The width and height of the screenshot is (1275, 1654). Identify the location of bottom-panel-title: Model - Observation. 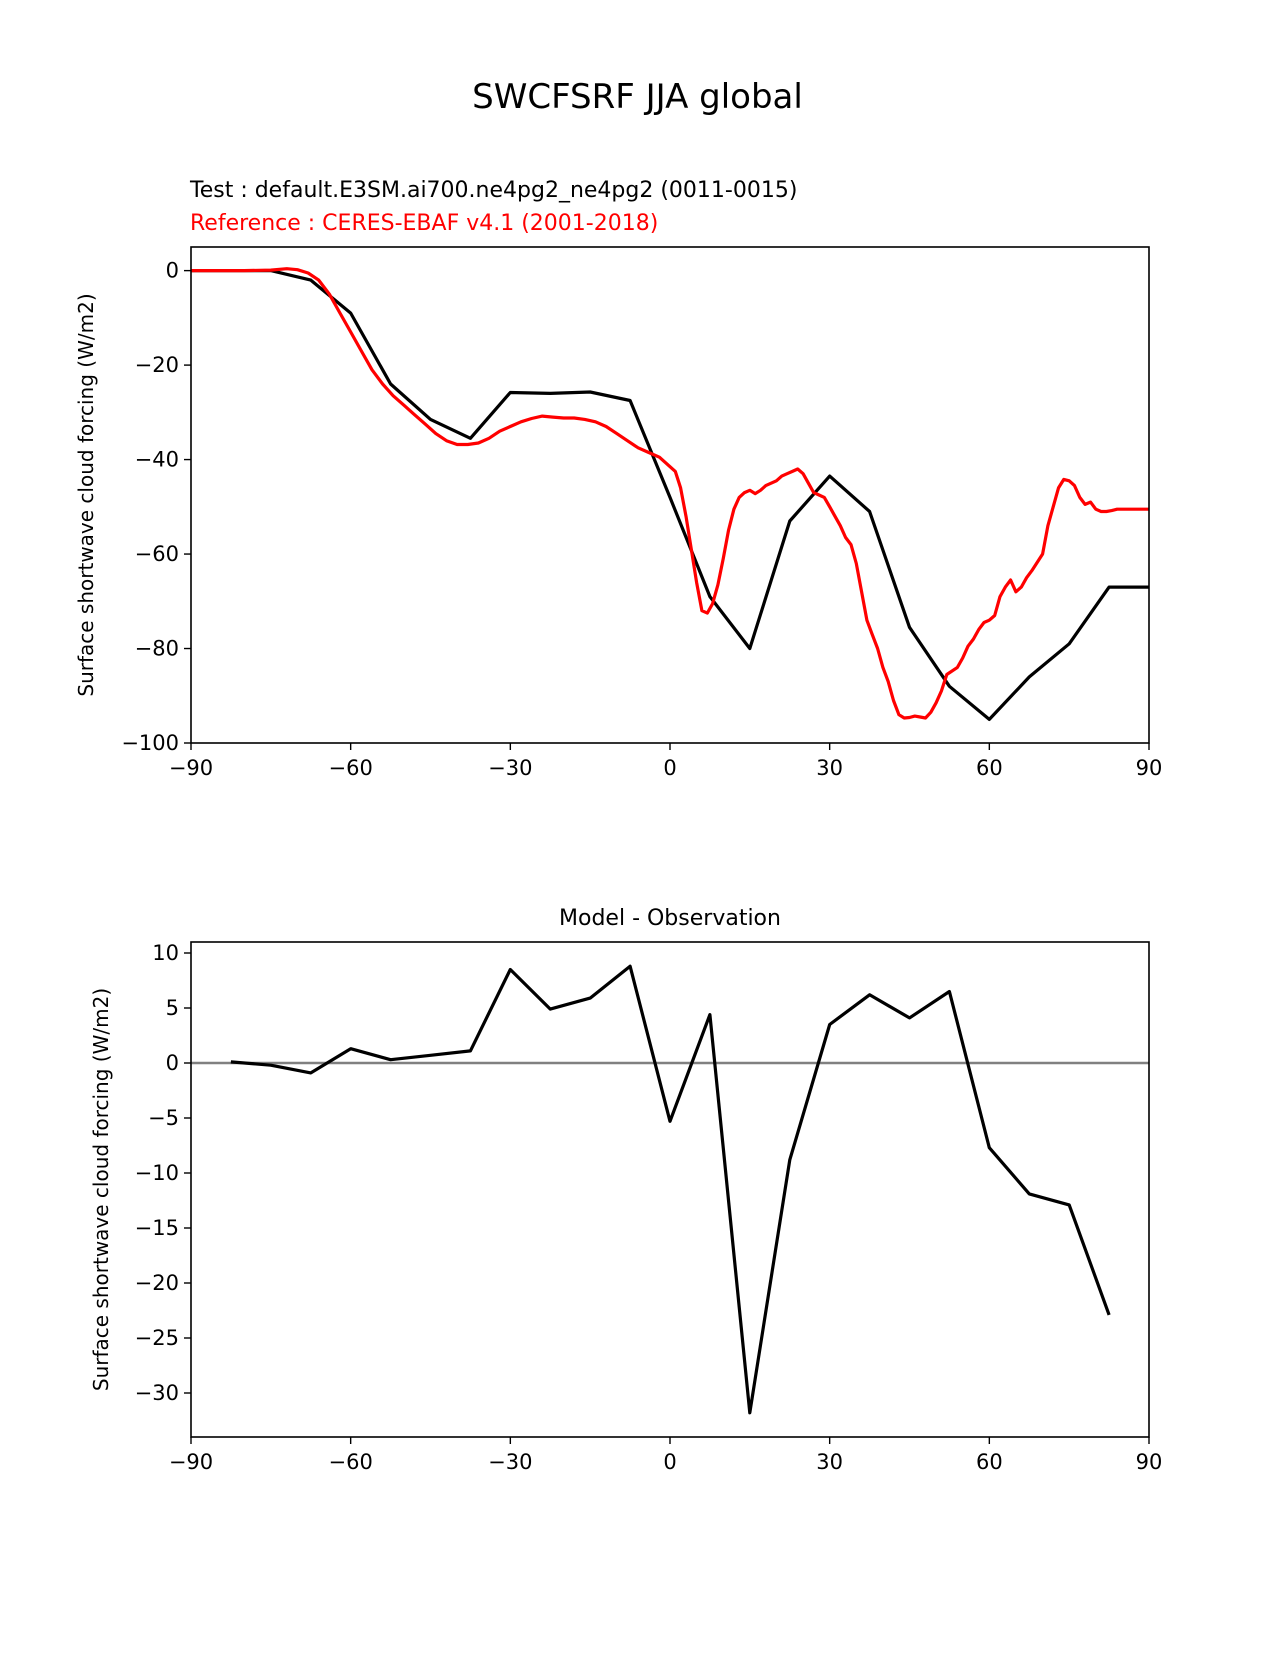
(670, 918).